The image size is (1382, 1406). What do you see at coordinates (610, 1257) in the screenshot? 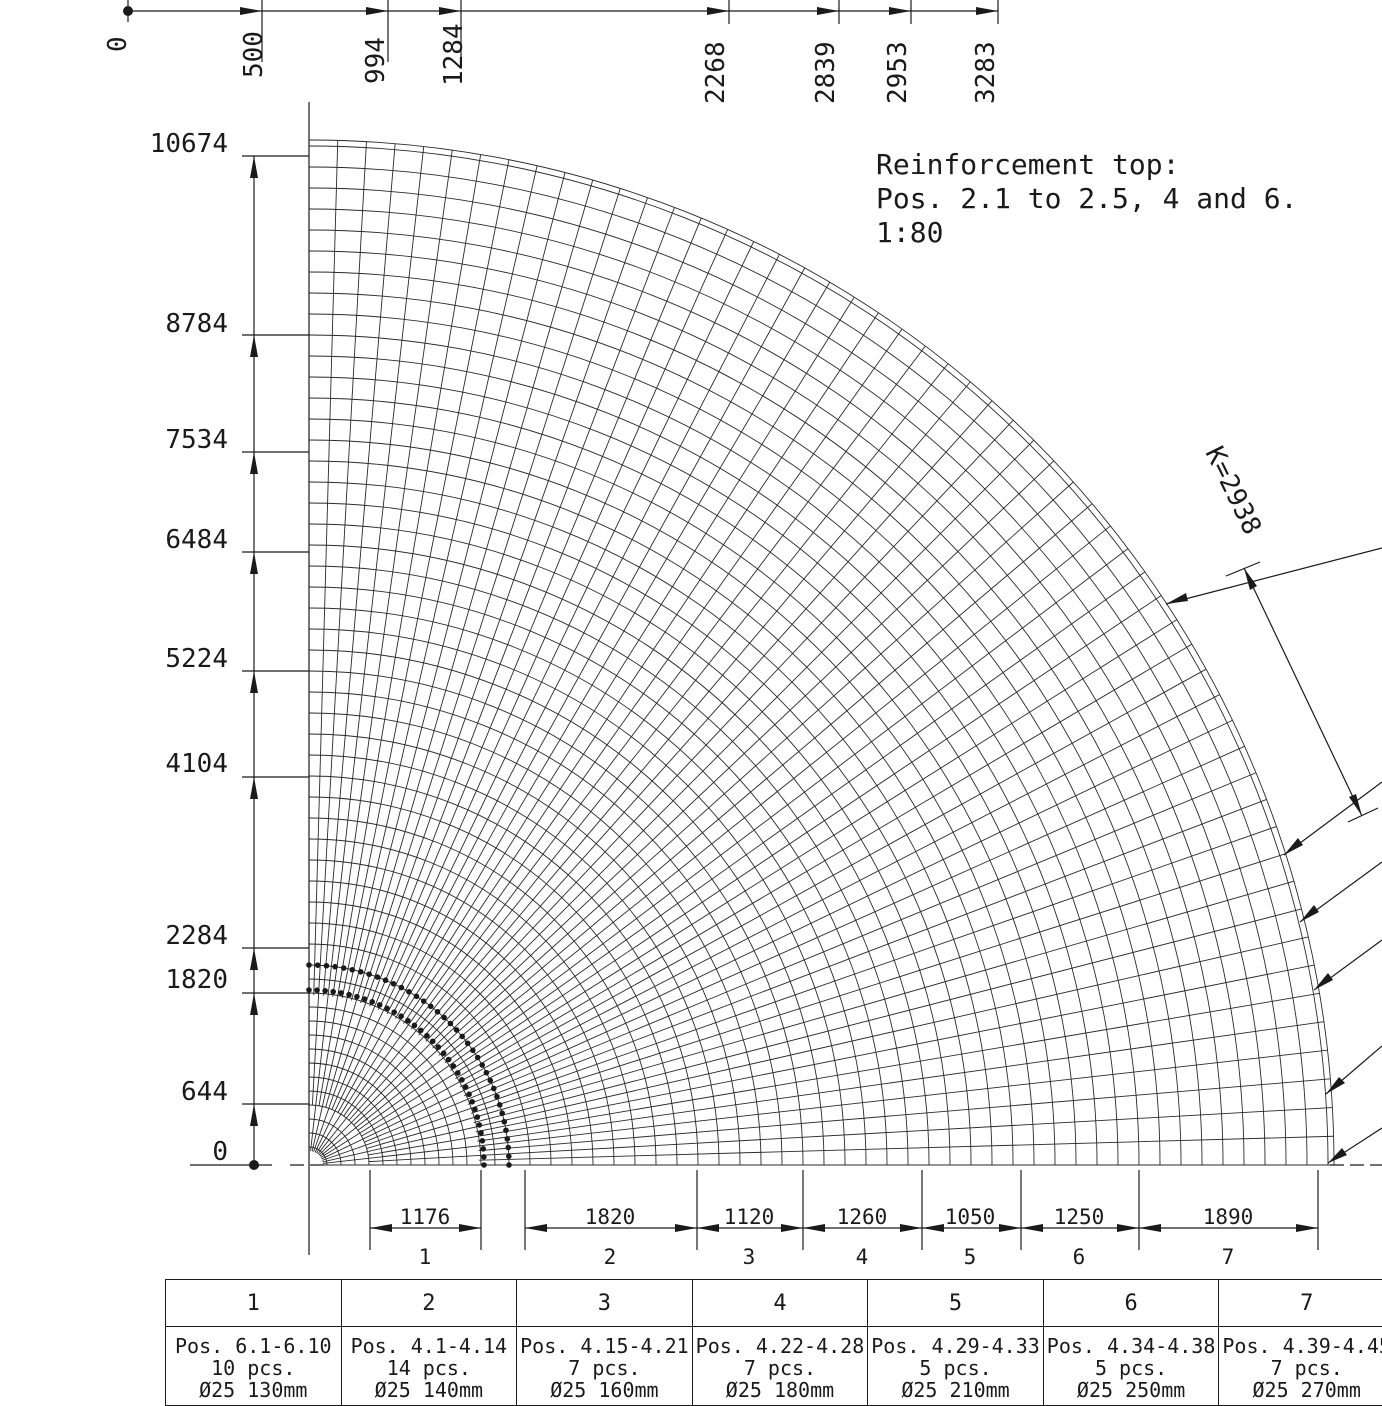
I see `zone-2-number: 2` at bounding box center [610, 1257].